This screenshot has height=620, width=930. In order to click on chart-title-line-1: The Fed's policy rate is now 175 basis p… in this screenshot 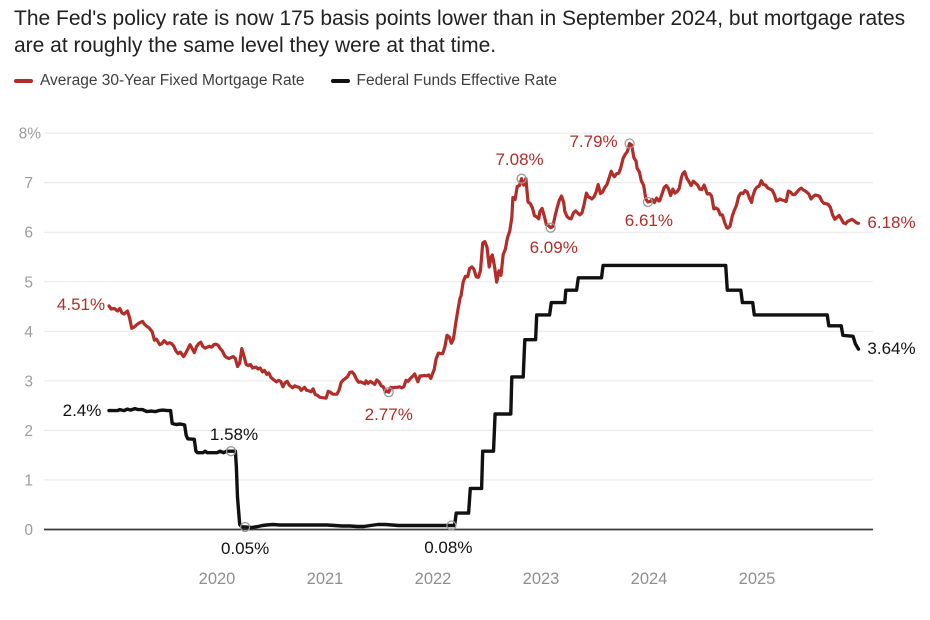, I will do `click(460, 18)`.